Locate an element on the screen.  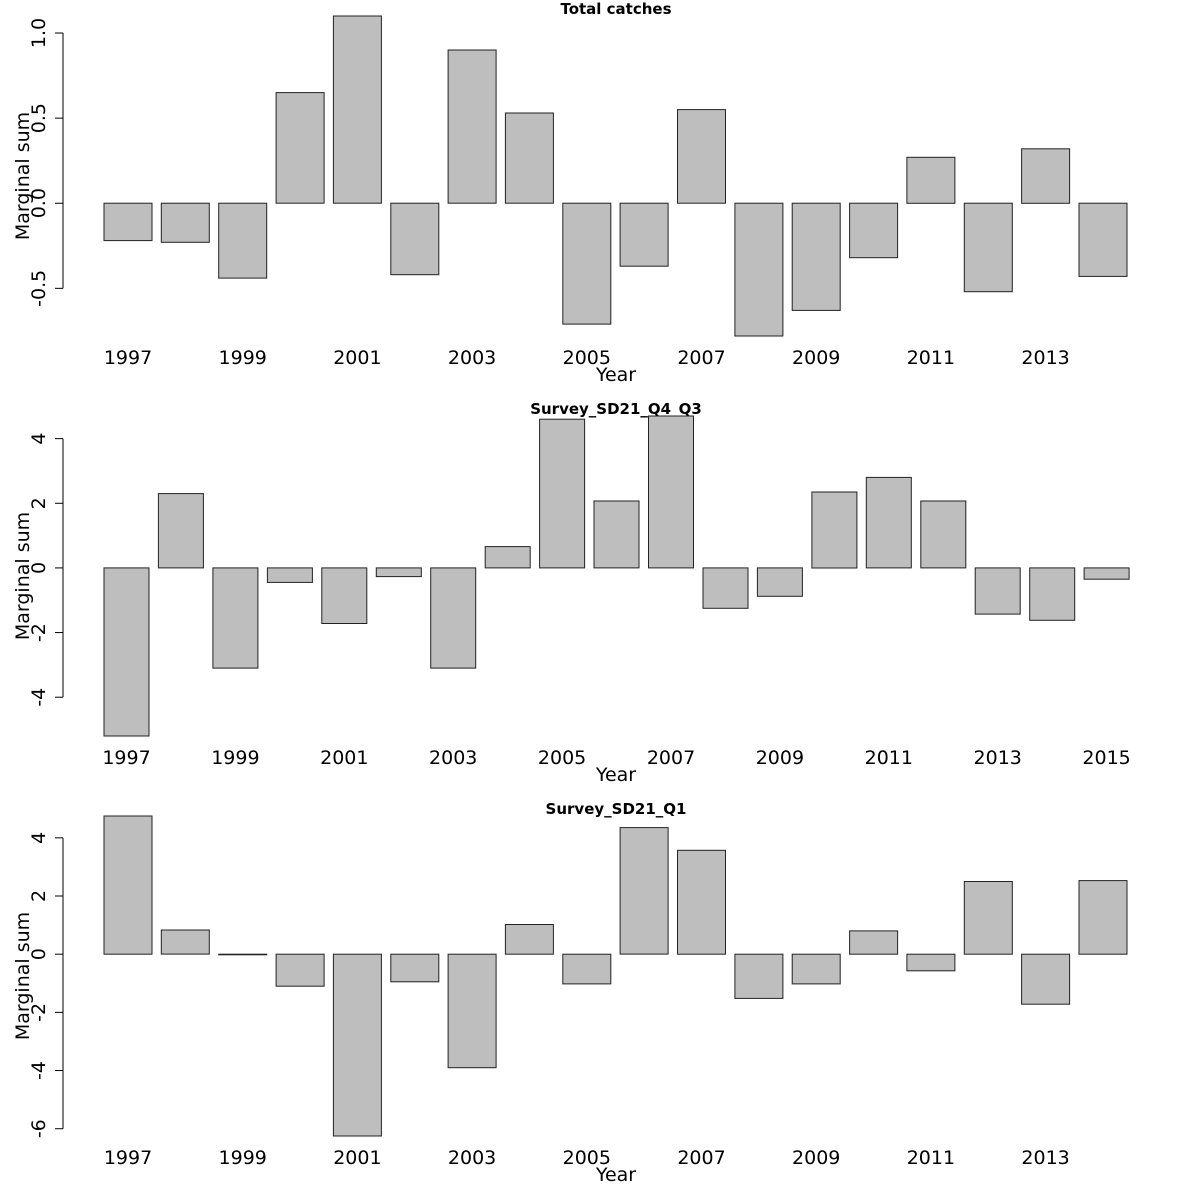
y-tick-label: -6 is located at coordinates (39, 1128).